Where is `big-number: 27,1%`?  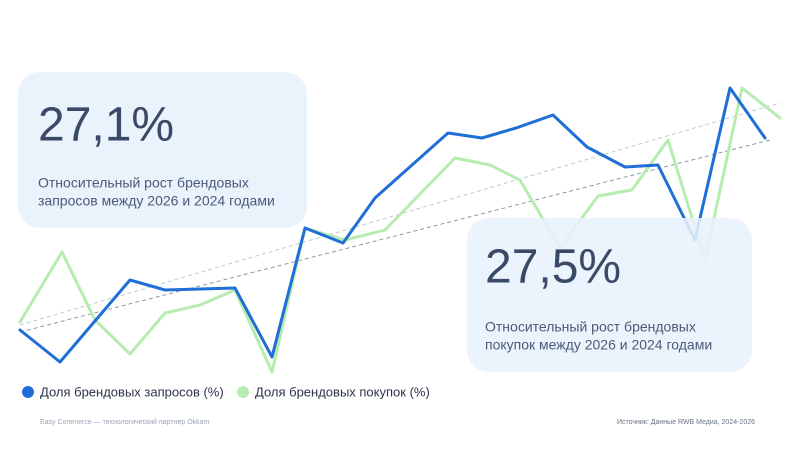 big-number: 27,1% is located at coordinates (106, 125).